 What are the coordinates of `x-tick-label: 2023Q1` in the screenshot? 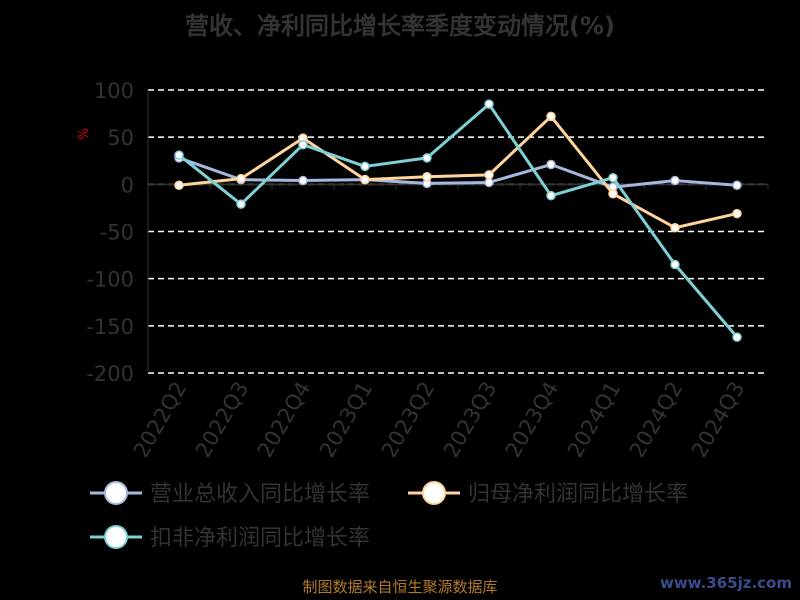 It's located at (346, 420).